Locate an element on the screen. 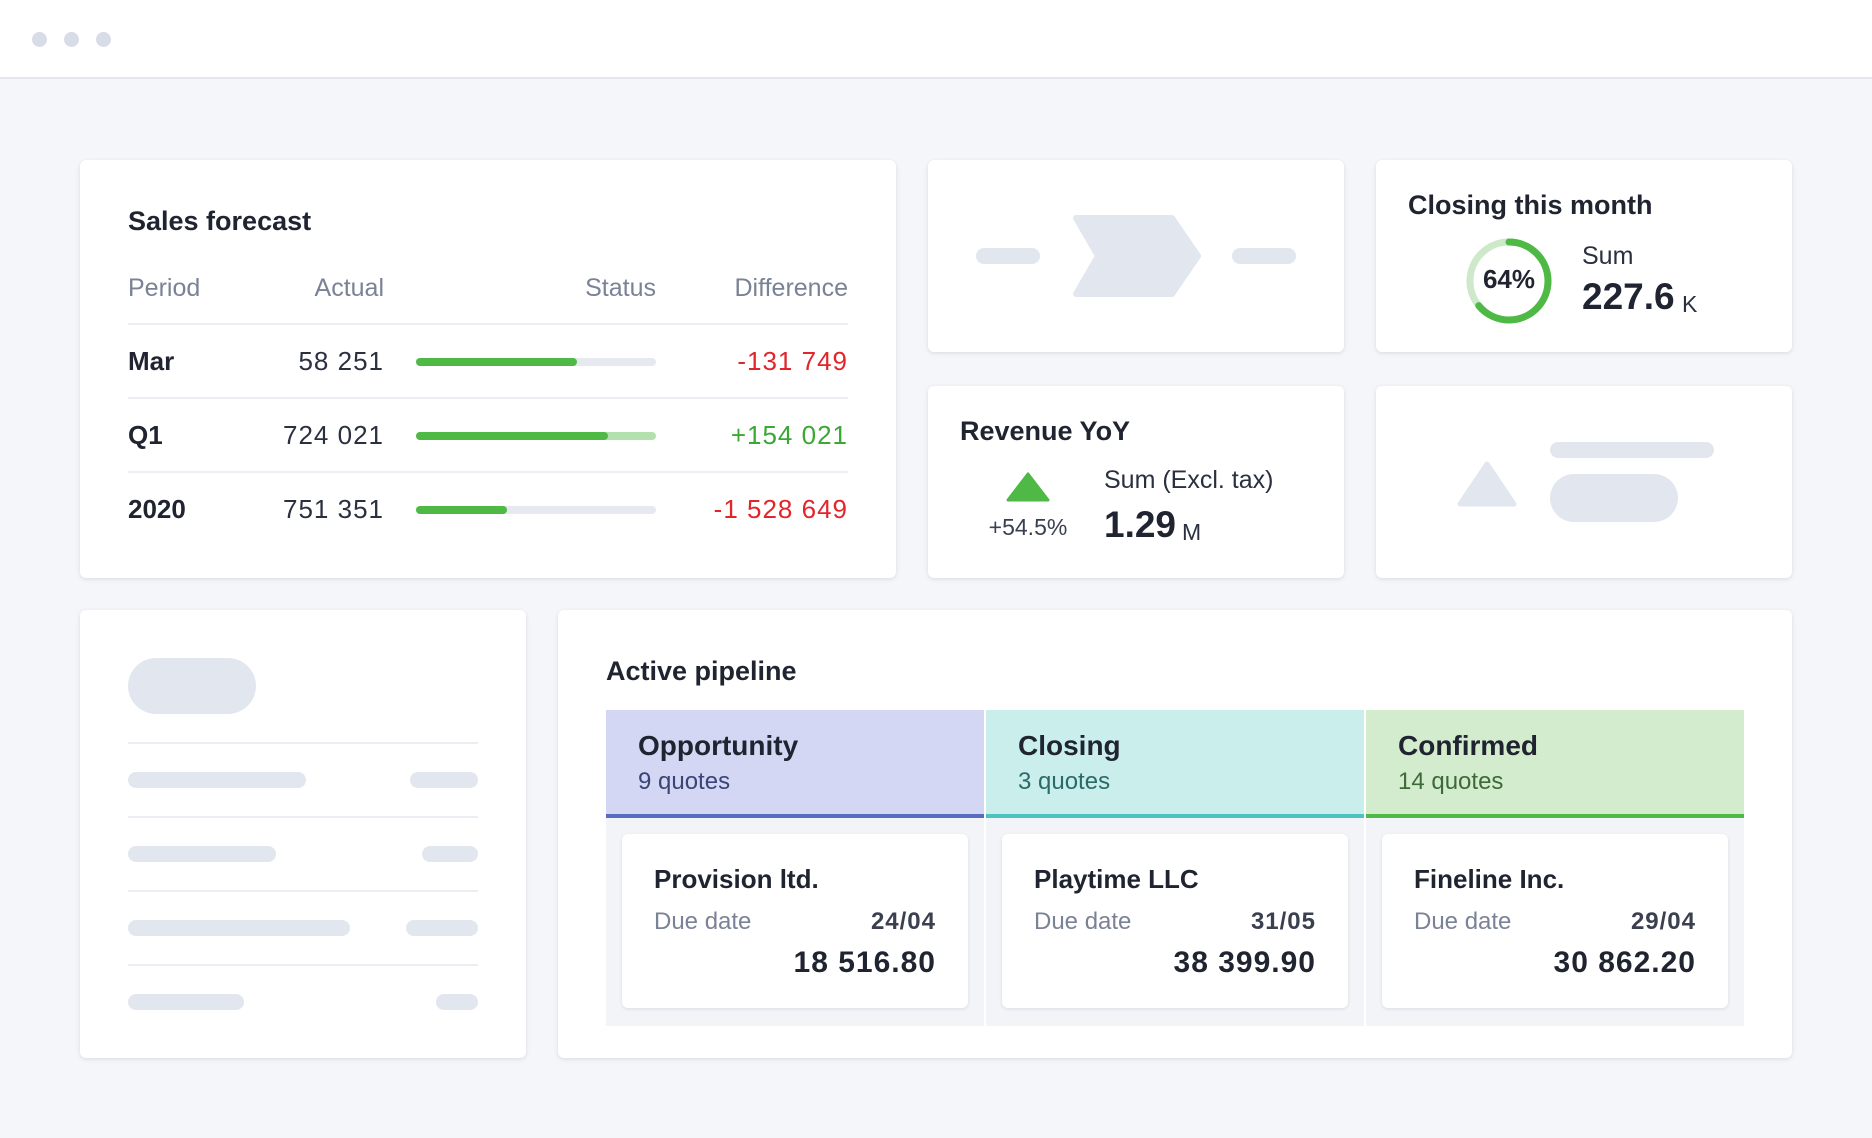 The image size is (1872, 1138). quote-card: Fineline Inc. Due date 29/04 30 862.20 is located at coordinates (1555, 921).